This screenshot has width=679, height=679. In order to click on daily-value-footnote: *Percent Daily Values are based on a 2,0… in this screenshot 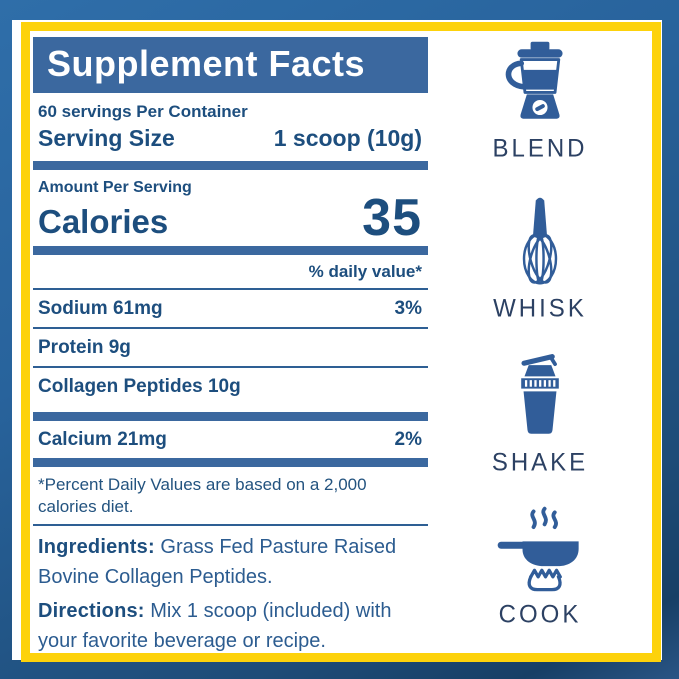, I will do `click(202, 495)`.